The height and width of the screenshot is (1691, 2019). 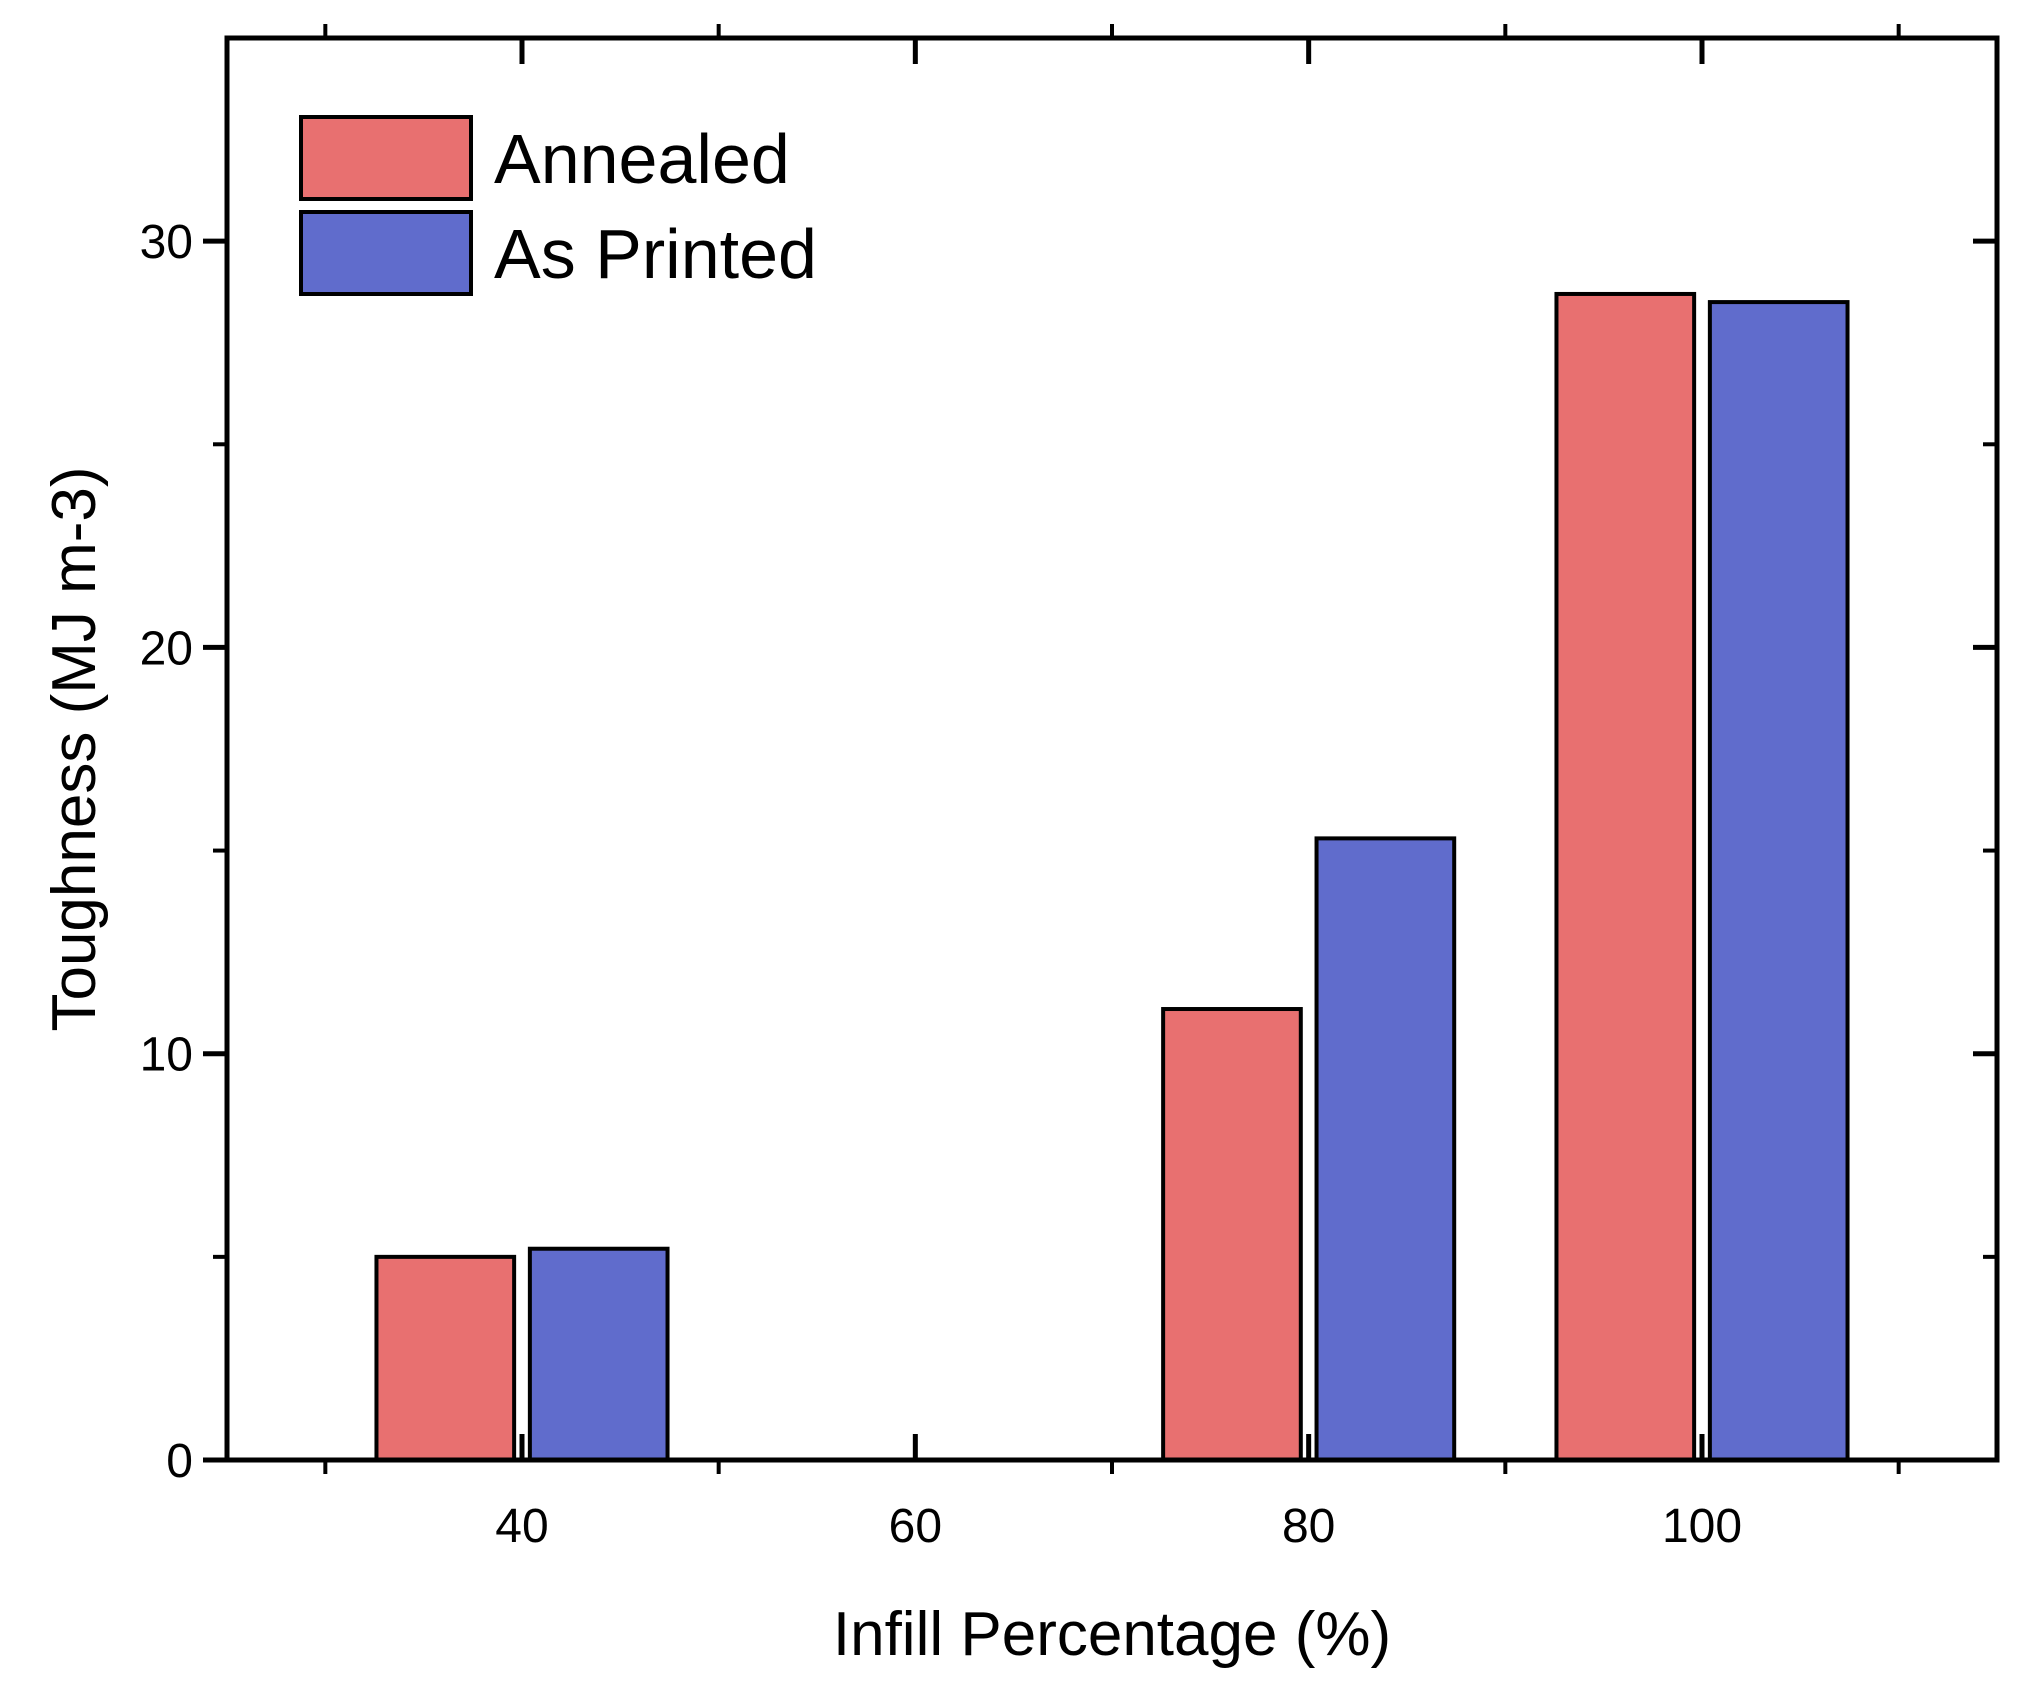 I want to click on y-tick-label: 30, so click(x=166, y=242).